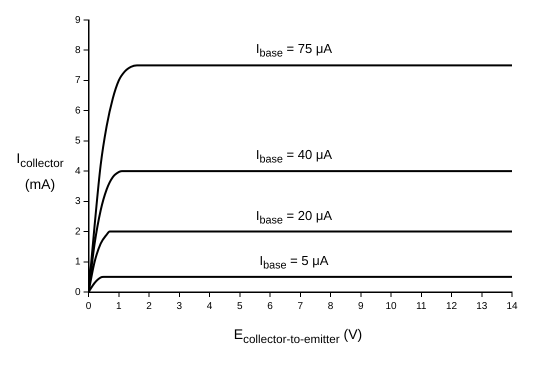 Image resolution: width=554 pixels, height=365 pixels. Describe the element at coordinates (78, 262) in the screenshot. I see `y-tick-label: 1` at that location.